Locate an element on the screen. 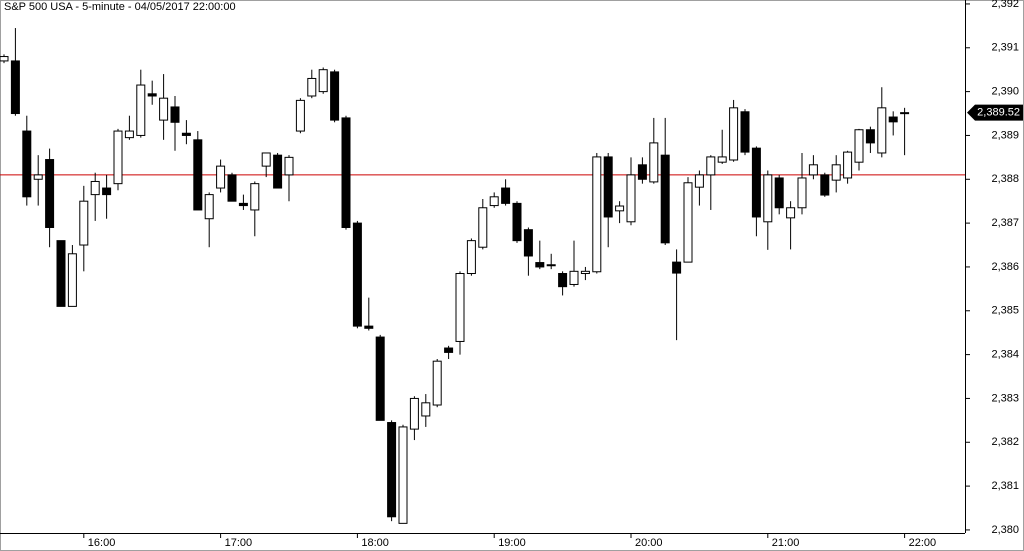 This screenshot has height=551, width=1024. y-tick-label: 2,385 is located at coordinates (1005, 311).